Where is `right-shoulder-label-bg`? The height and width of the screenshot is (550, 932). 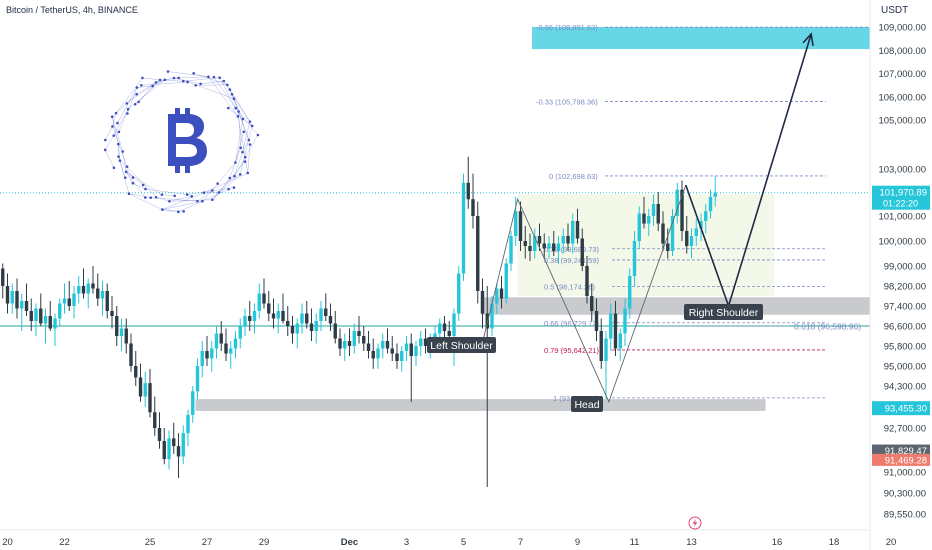 right-shoulder-label-bg is located at coordinates (723, 312).